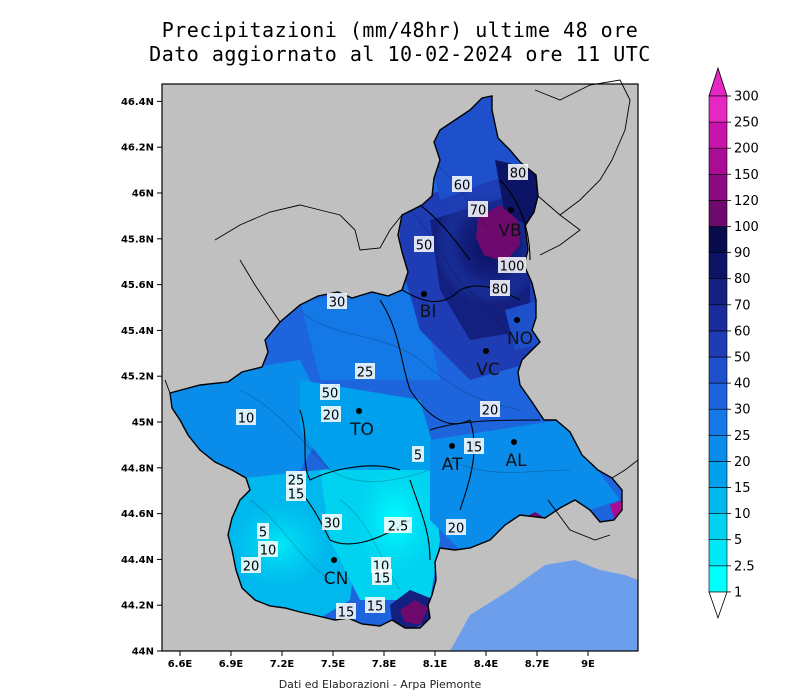  Describe the element at coordinates (428, 312) in the screenshot. I see `city-label-bi: BI` at that location.